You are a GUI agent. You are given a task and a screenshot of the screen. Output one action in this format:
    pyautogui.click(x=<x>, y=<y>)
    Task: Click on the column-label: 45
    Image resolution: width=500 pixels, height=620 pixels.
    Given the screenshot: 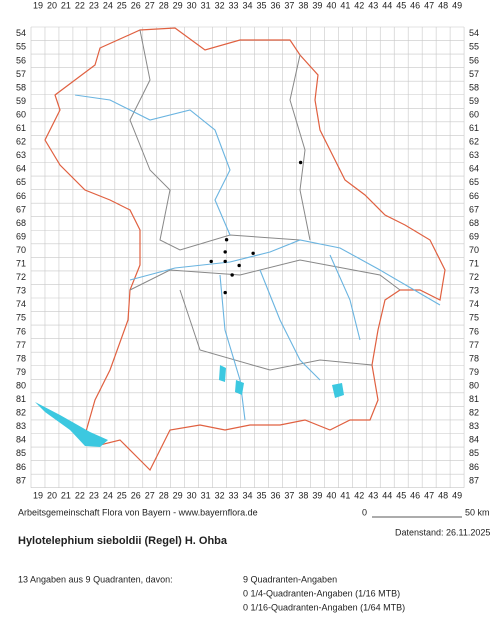 What is the action you would take?
    pyautogui.click(x=401, y=5)
    